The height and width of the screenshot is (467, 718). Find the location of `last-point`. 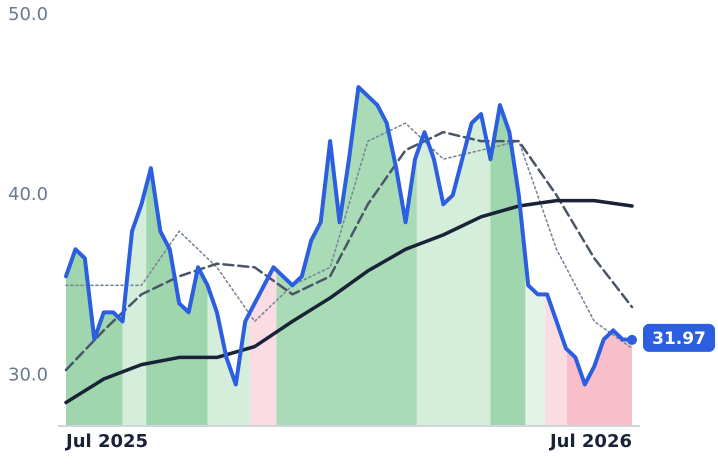

last-point is located at coordinates (632, 339).